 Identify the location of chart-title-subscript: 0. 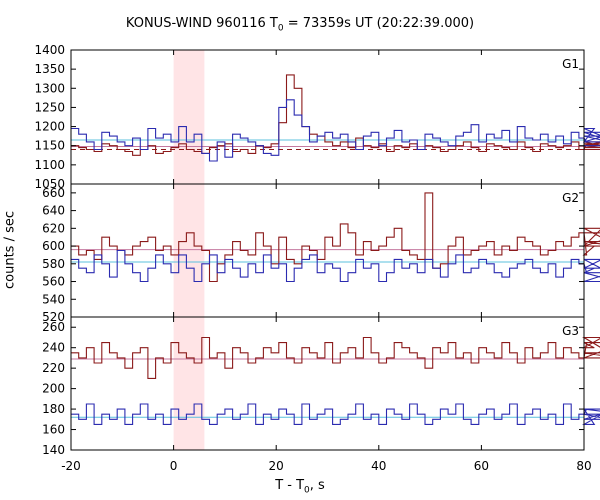
(280, 28).